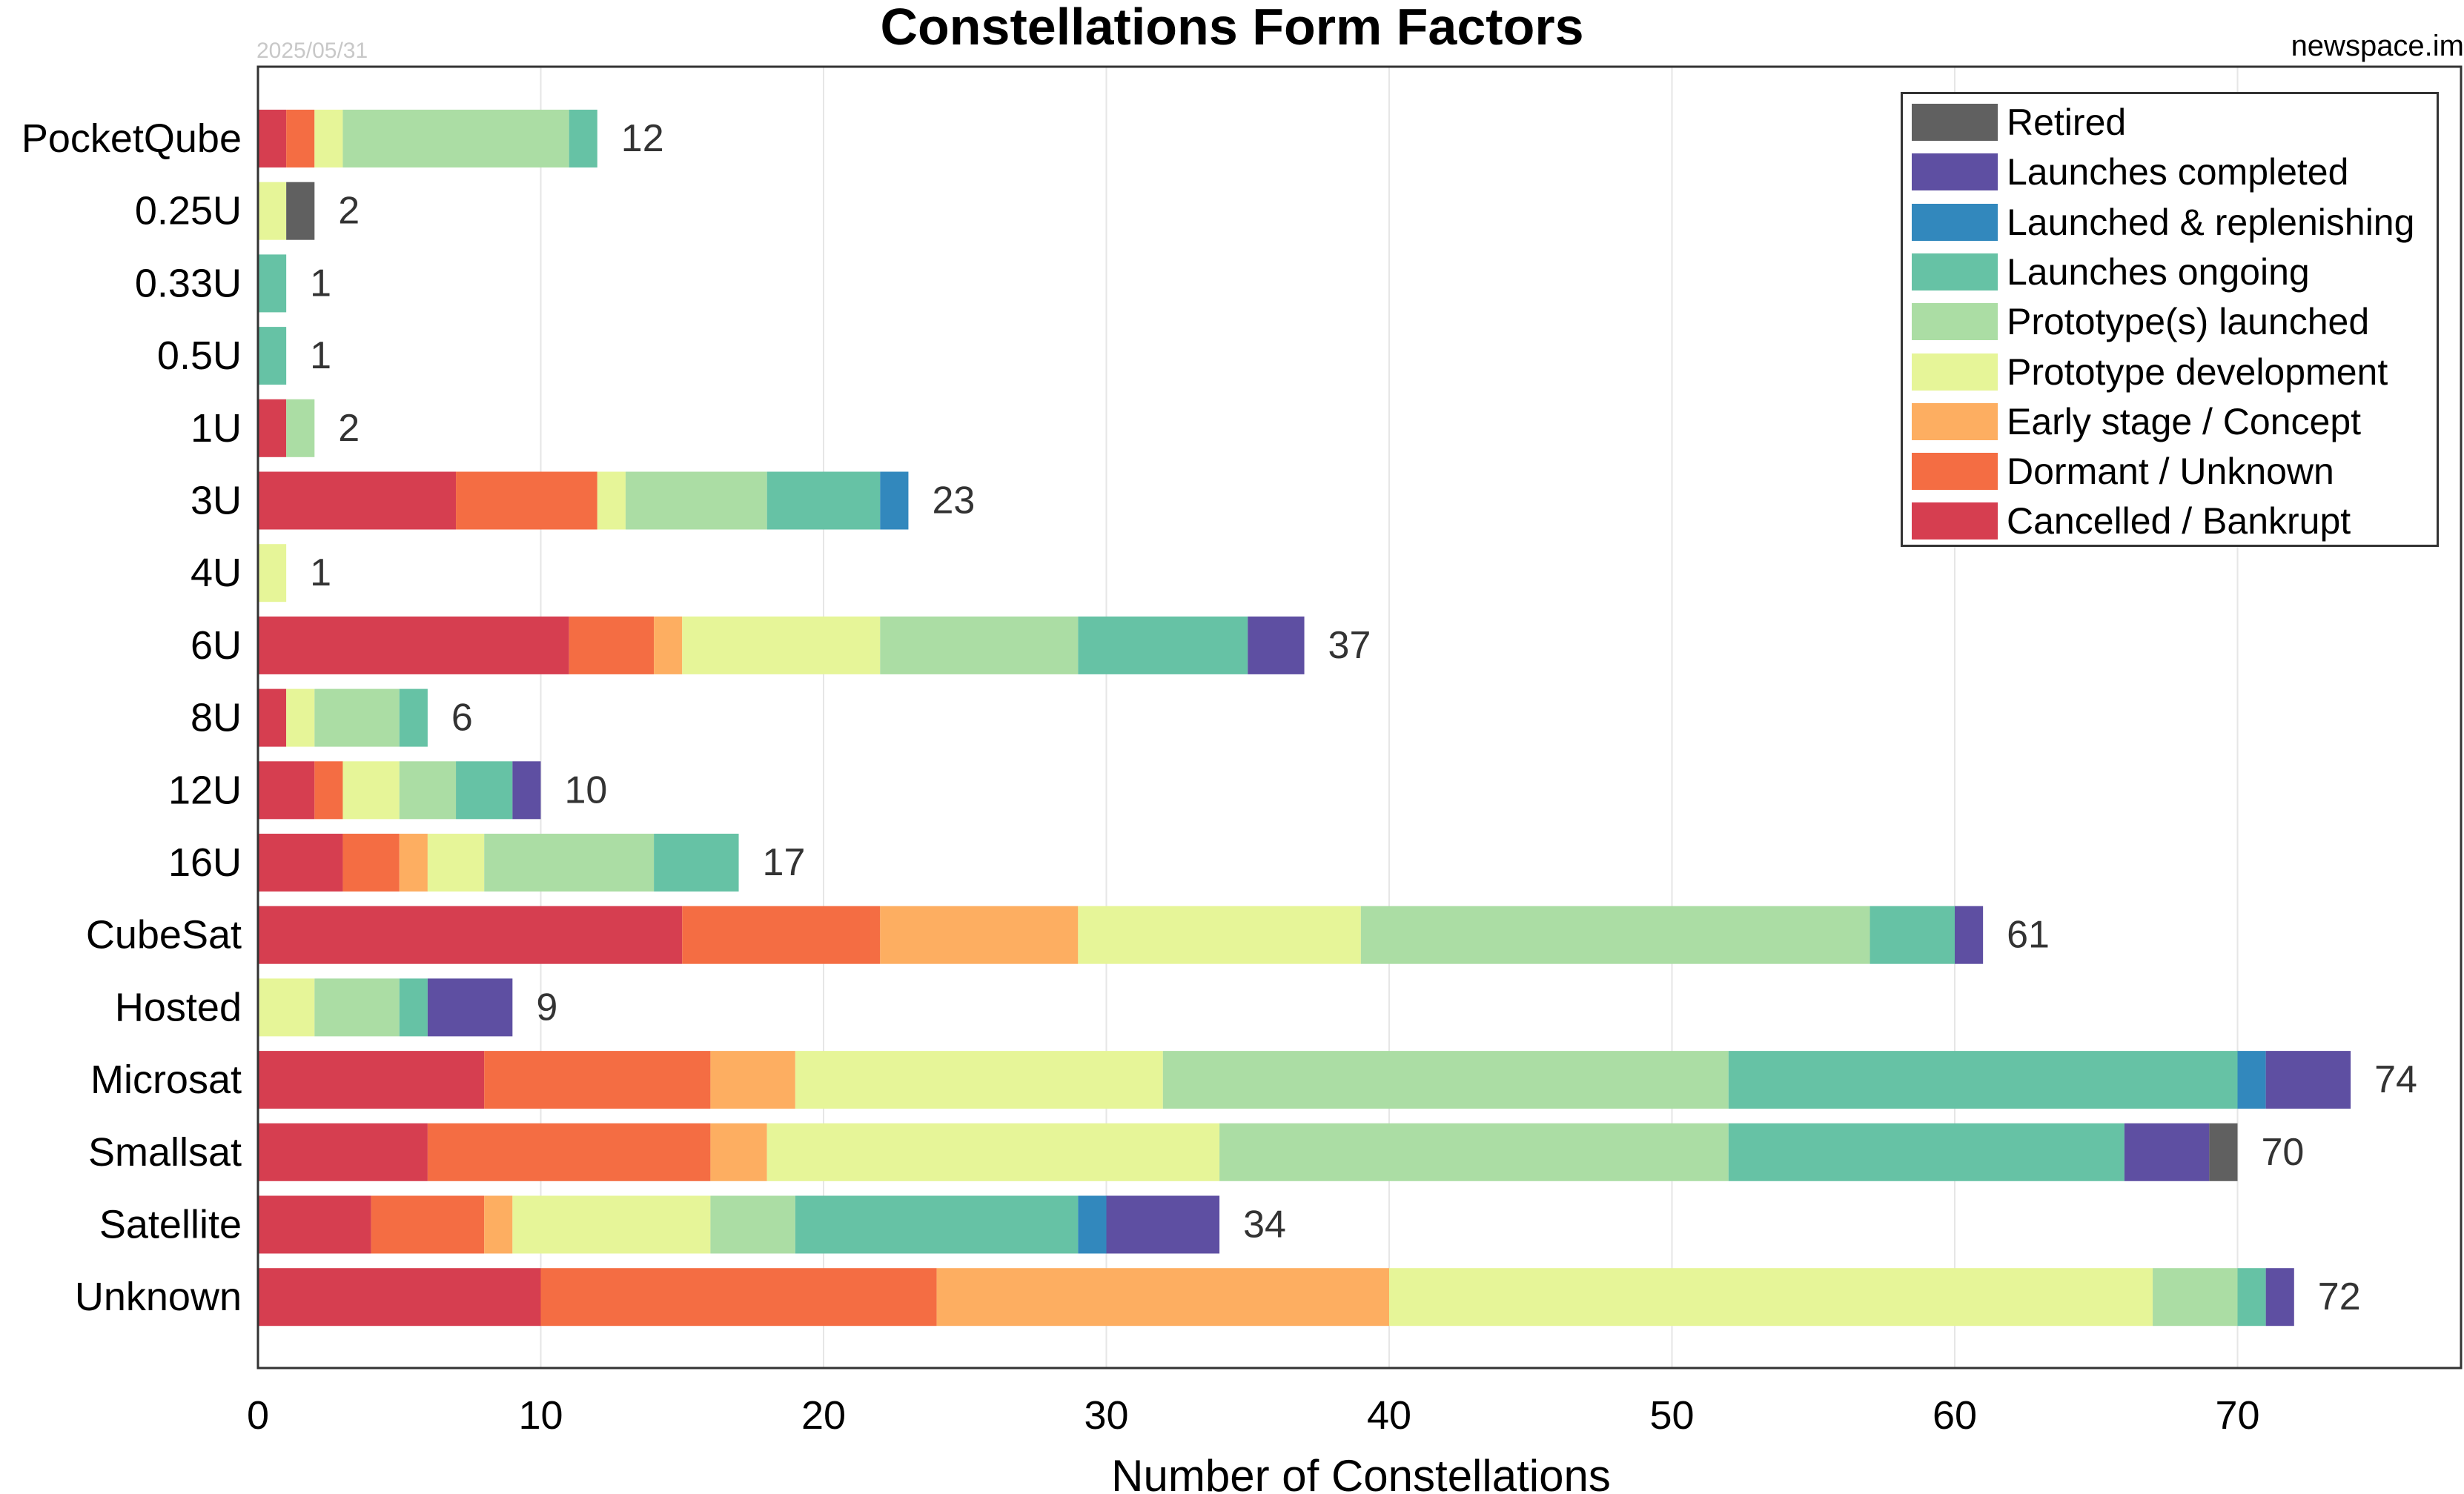 Image resolution: width=2464 pixels, height=1494 pixels. What do you see at coordinates (2170, 472) in the screenshot?
I see `legend-label: Dormant / Unknown` at bounding box center [2170, 472].